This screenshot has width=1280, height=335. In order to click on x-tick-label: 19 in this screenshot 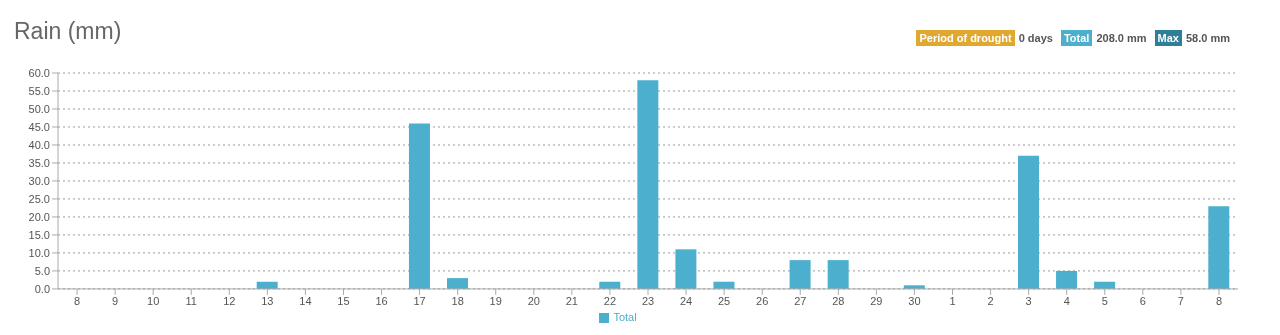, I will do `click(495, 300)`.